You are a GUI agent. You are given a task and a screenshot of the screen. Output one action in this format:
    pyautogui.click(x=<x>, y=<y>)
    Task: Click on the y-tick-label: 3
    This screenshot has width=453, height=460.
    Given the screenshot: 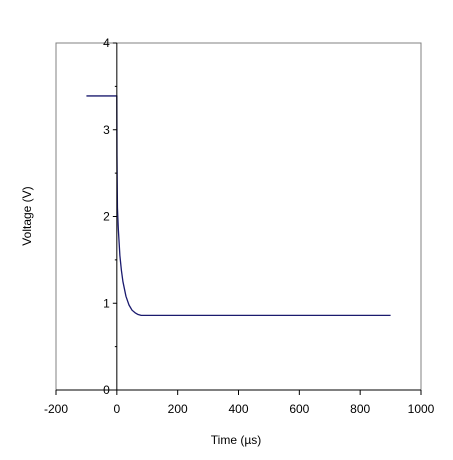 What is the action you would take?
    pyautogui.click(x=106, y=130)
    